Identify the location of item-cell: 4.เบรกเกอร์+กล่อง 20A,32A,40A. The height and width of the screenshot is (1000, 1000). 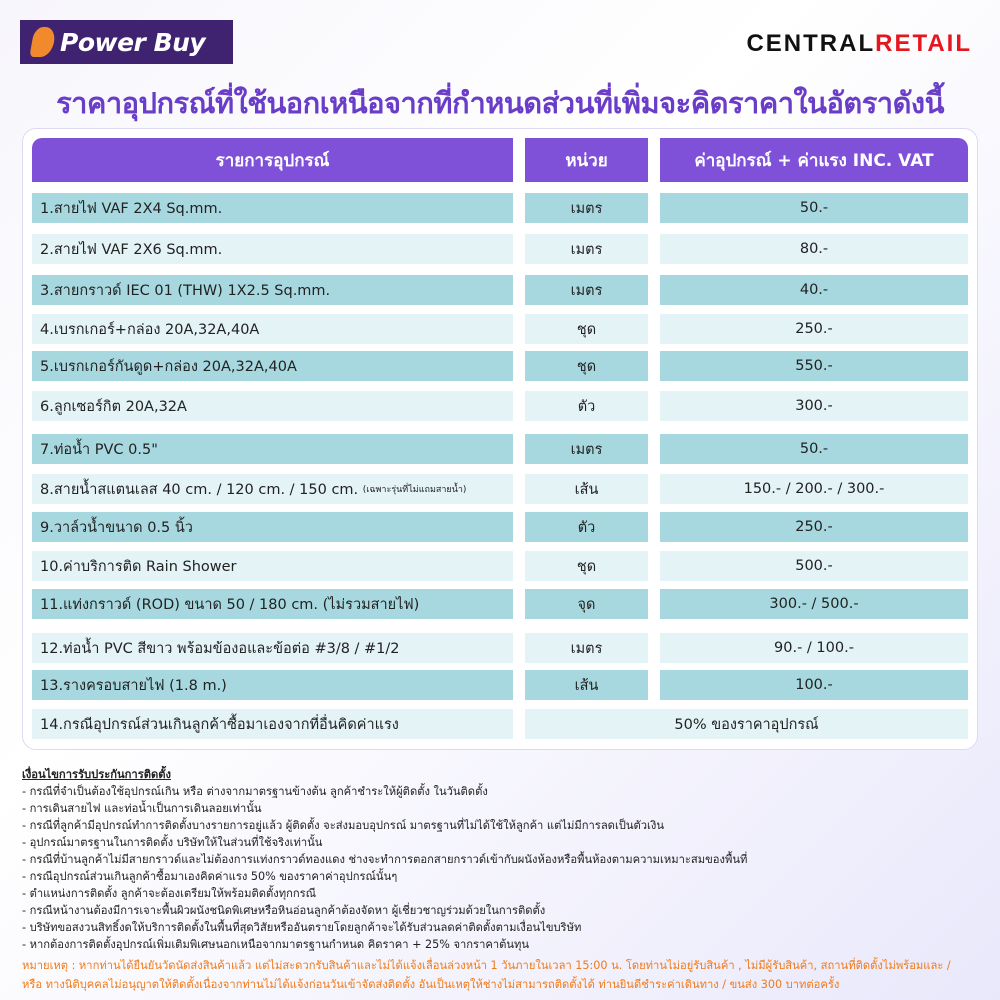
(272, 329).